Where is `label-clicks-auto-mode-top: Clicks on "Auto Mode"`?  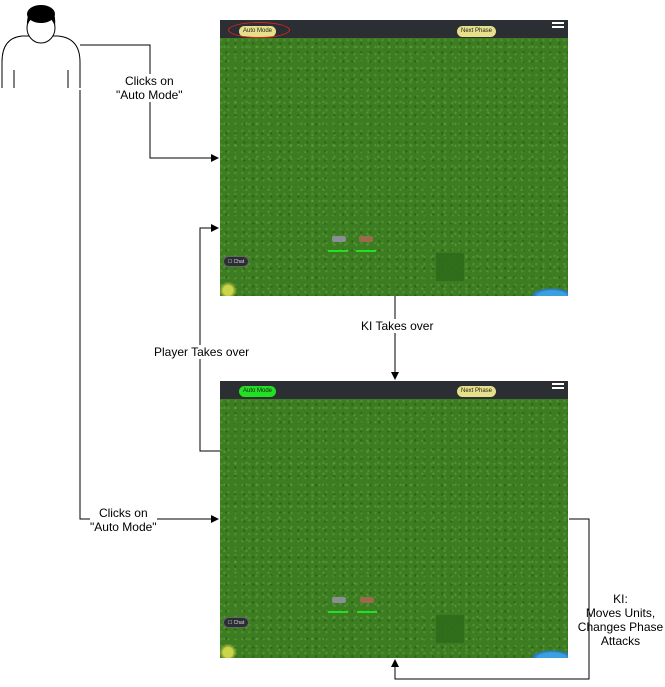
label-clicks-auto-mode-top: Clicks on "Auto Mode" is located at coordinates (149, 88).